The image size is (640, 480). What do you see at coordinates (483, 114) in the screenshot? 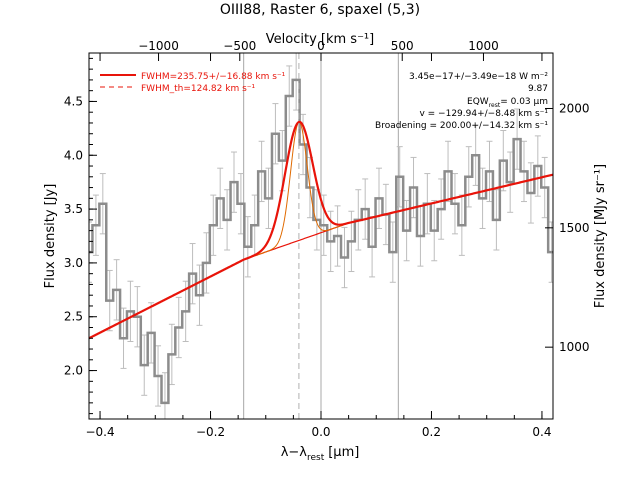
I see `annotation-velocity: v = −129.94+/−8.48 km s⁻¹` at bounding box center [483, 114].